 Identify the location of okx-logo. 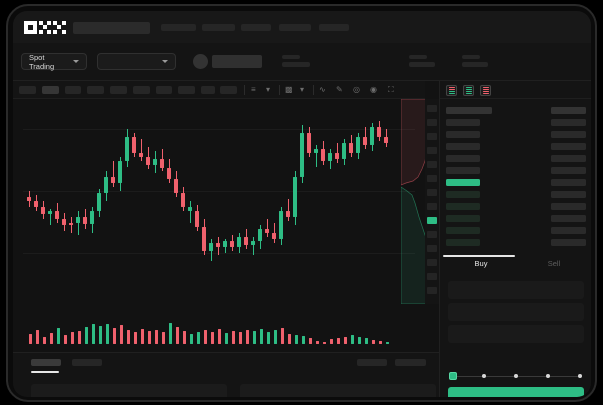
(45, 27).